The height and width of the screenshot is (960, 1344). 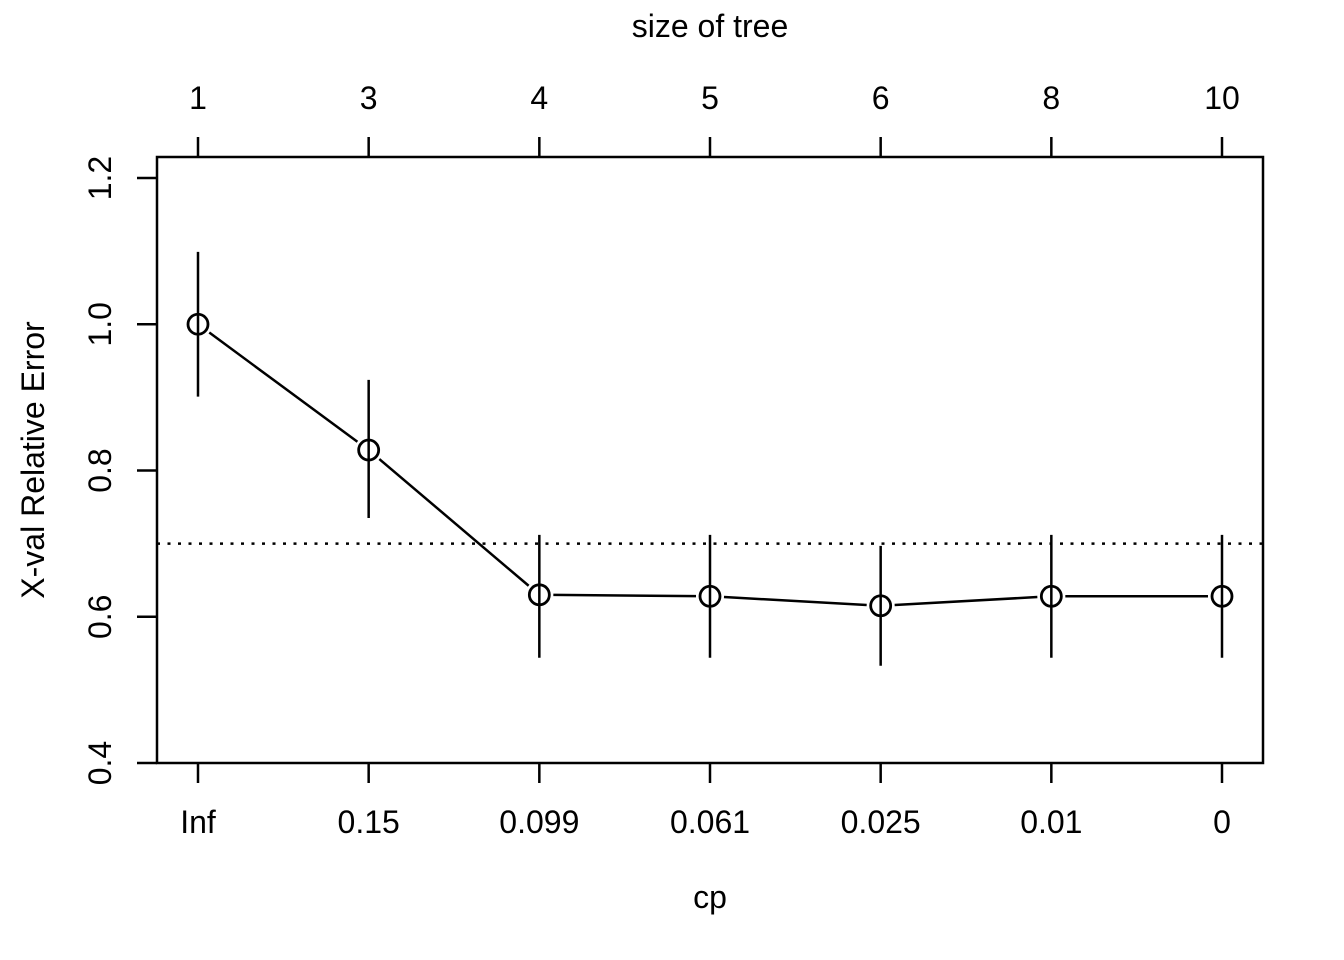 I want to click on left-axis: 0.4 0.6 0.8 1.0 1.2, so click(x=119, y=470).